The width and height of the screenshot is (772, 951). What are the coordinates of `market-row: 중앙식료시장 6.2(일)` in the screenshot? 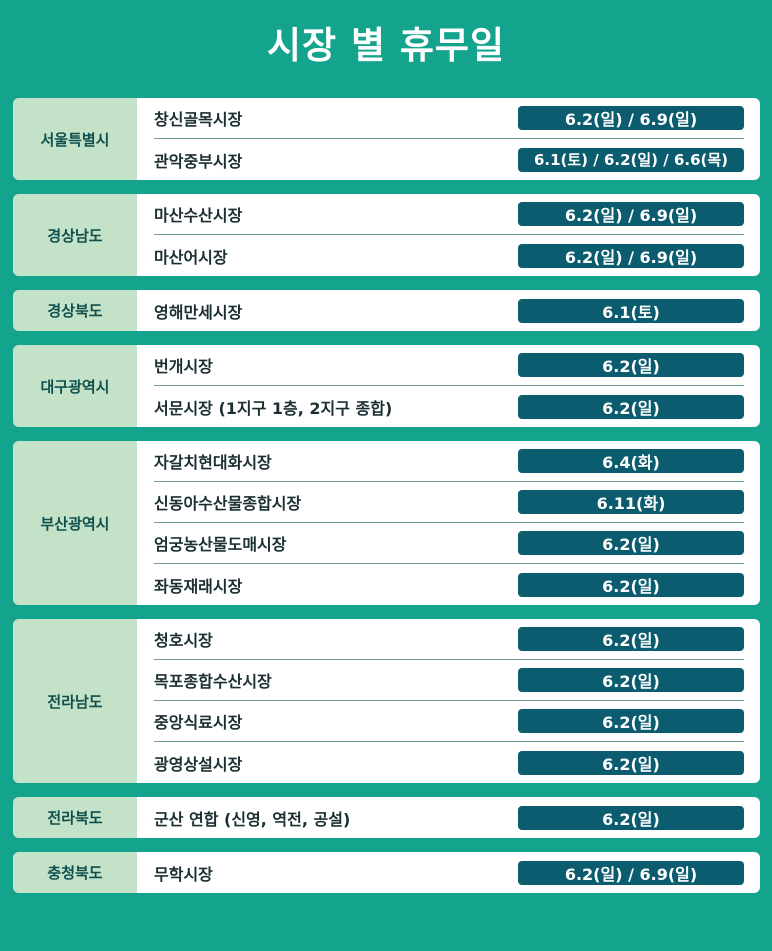 It's located at (449, 721).